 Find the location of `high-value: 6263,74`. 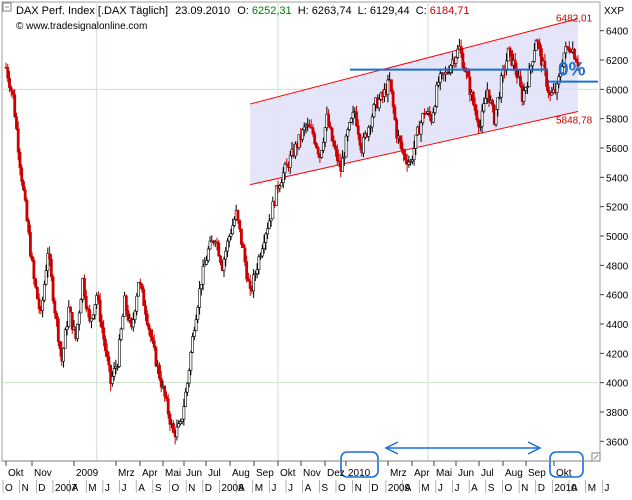

high-value: 6263,74 is located at coordinates (332, 11).